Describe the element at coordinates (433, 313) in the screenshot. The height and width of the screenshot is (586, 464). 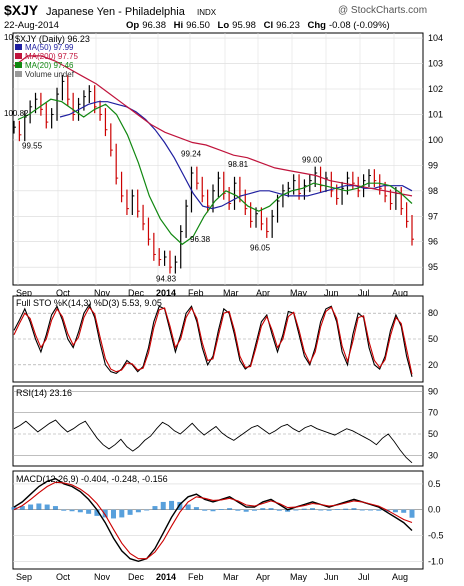
I see `sto-y-tick-label: 80` at that location.